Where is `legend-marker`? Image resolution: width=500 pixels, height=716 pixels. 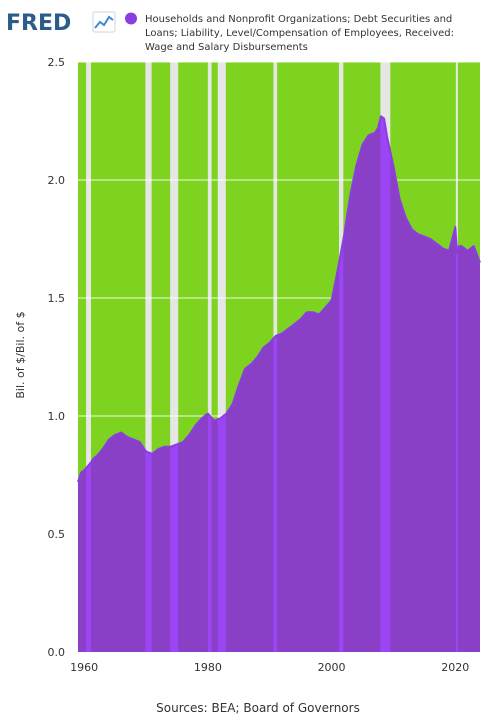
legend-marker is located at coordinates (131, 18).